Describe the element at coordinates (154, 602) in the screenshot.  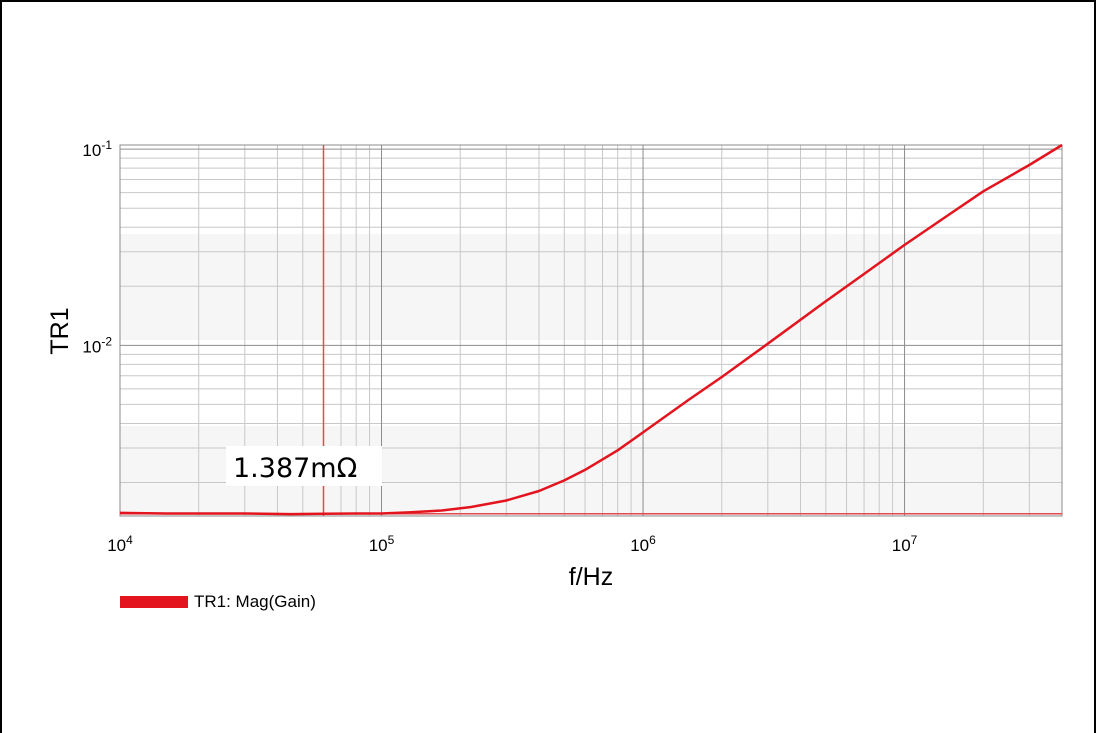
I see `legend-swatch` at that location.